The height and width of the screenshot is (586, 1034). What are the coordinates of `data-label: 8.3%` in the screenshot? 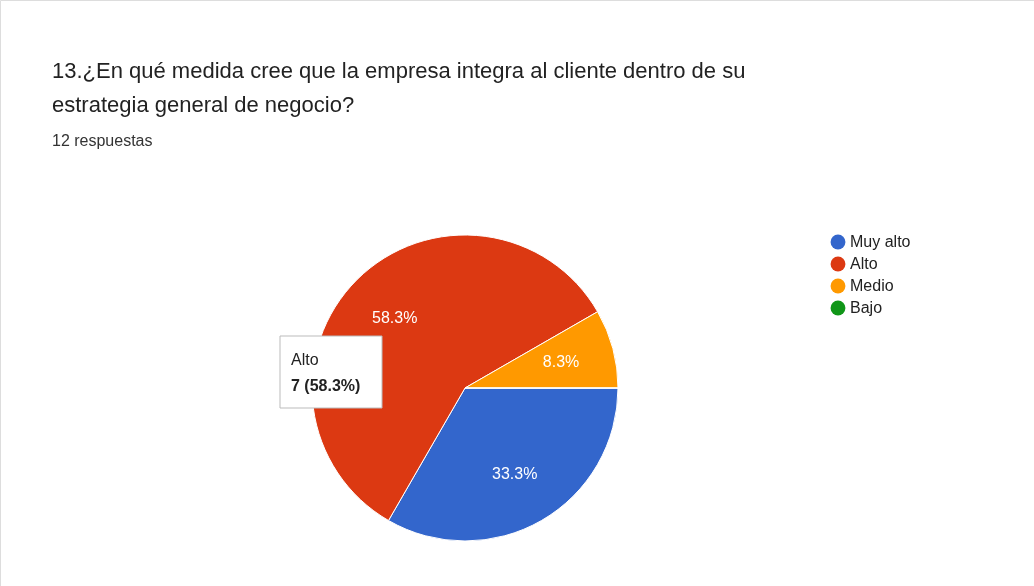 It's located at (561, 362).